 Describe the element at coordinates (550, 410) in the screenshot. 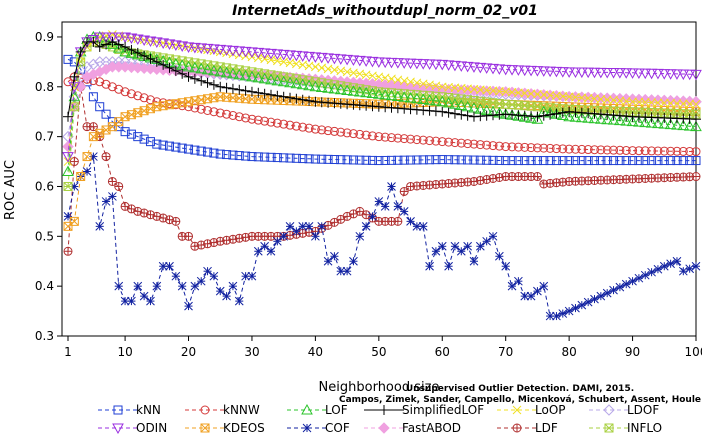

I see `legend-label-loop: LoOP` at that location.